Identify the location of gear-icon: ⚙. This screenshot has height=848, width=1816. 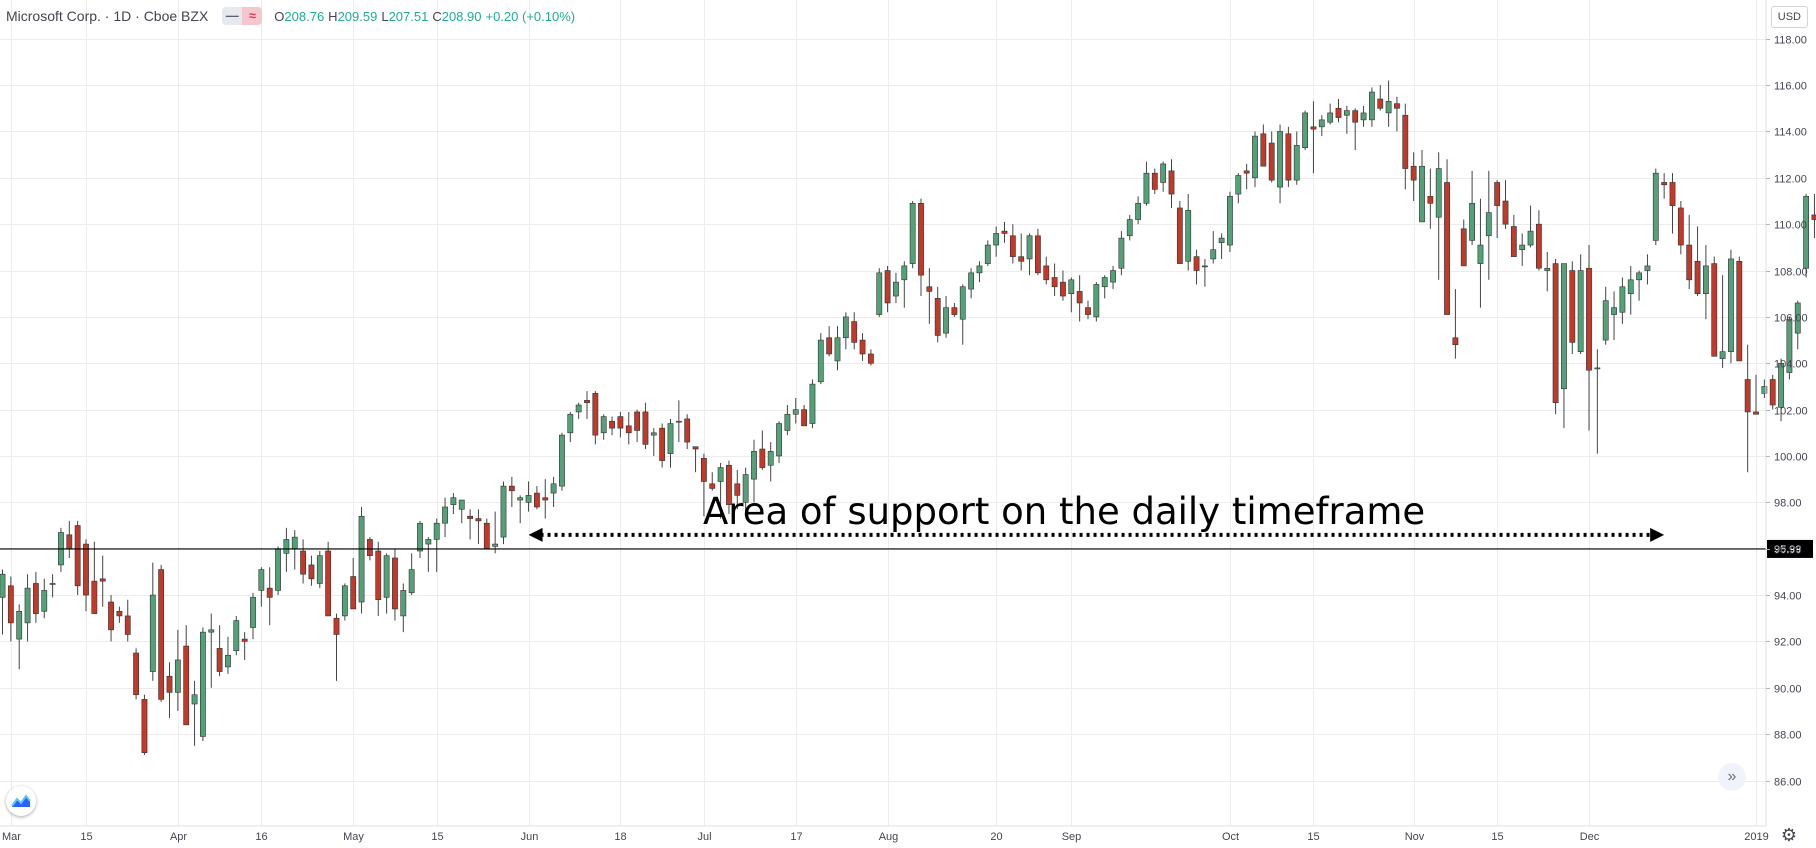
(1789, 835).